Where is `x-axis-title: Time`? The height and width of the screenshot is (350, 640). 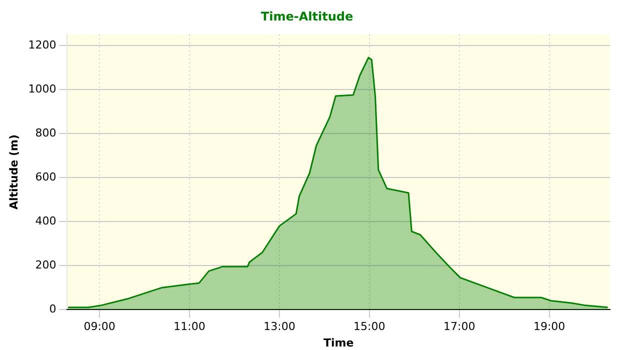 x-axis-title: Time is located at coordinates (338, 343).